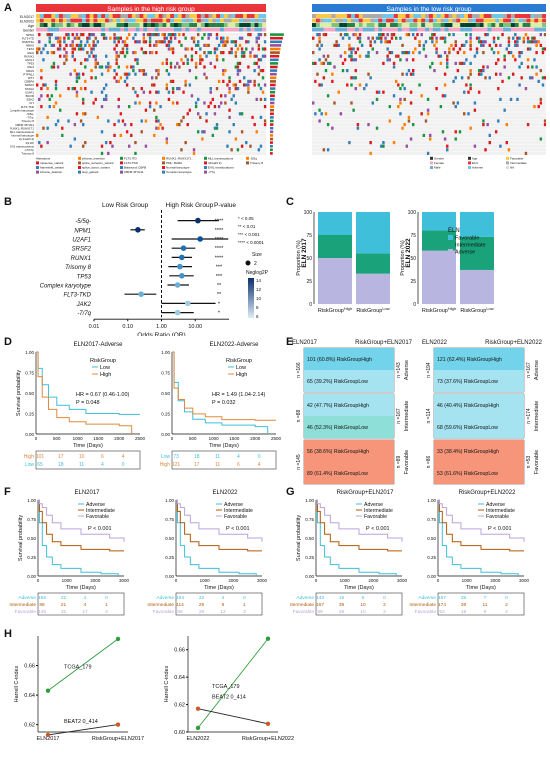  Describe the element at coordinates (98, 163) in the screenshot. I see `legend-label: splice_acceptor_variant` at that location.